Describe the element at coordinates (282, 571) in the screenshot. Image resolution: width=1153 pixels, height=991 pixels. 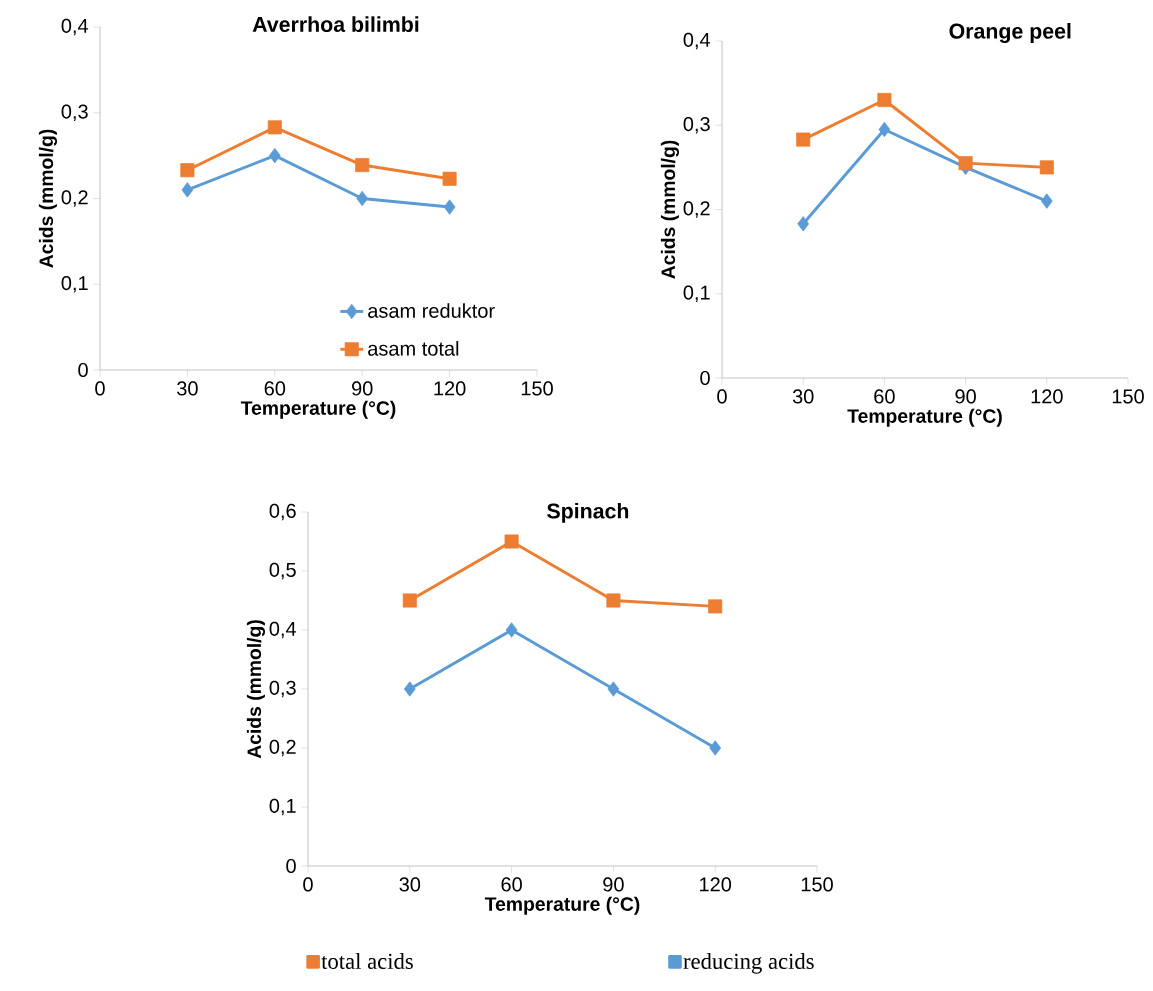
I see `y-tick-label: 0,5` at that location.